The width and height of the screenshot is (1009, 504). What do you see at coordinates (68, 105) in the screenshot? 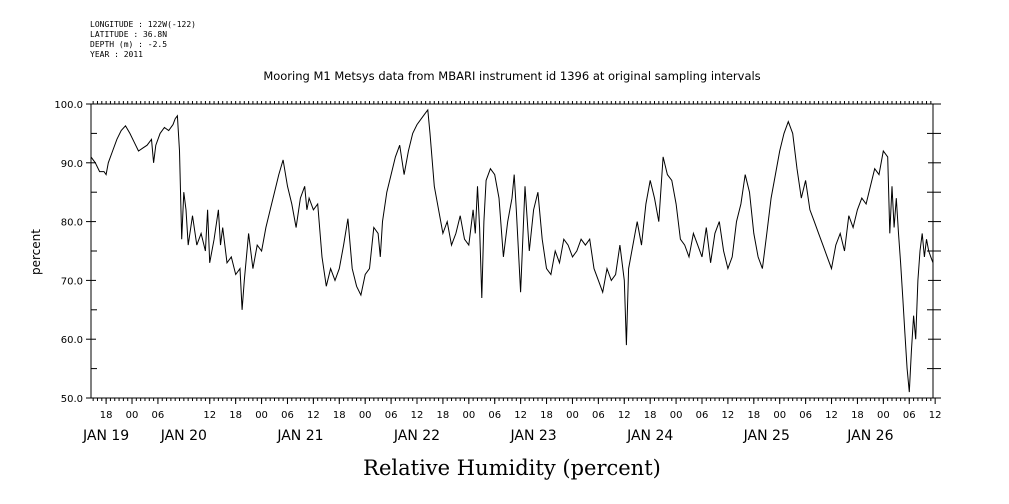
I see `y-tick-label: 100.0` at bounding box center [68, 105].